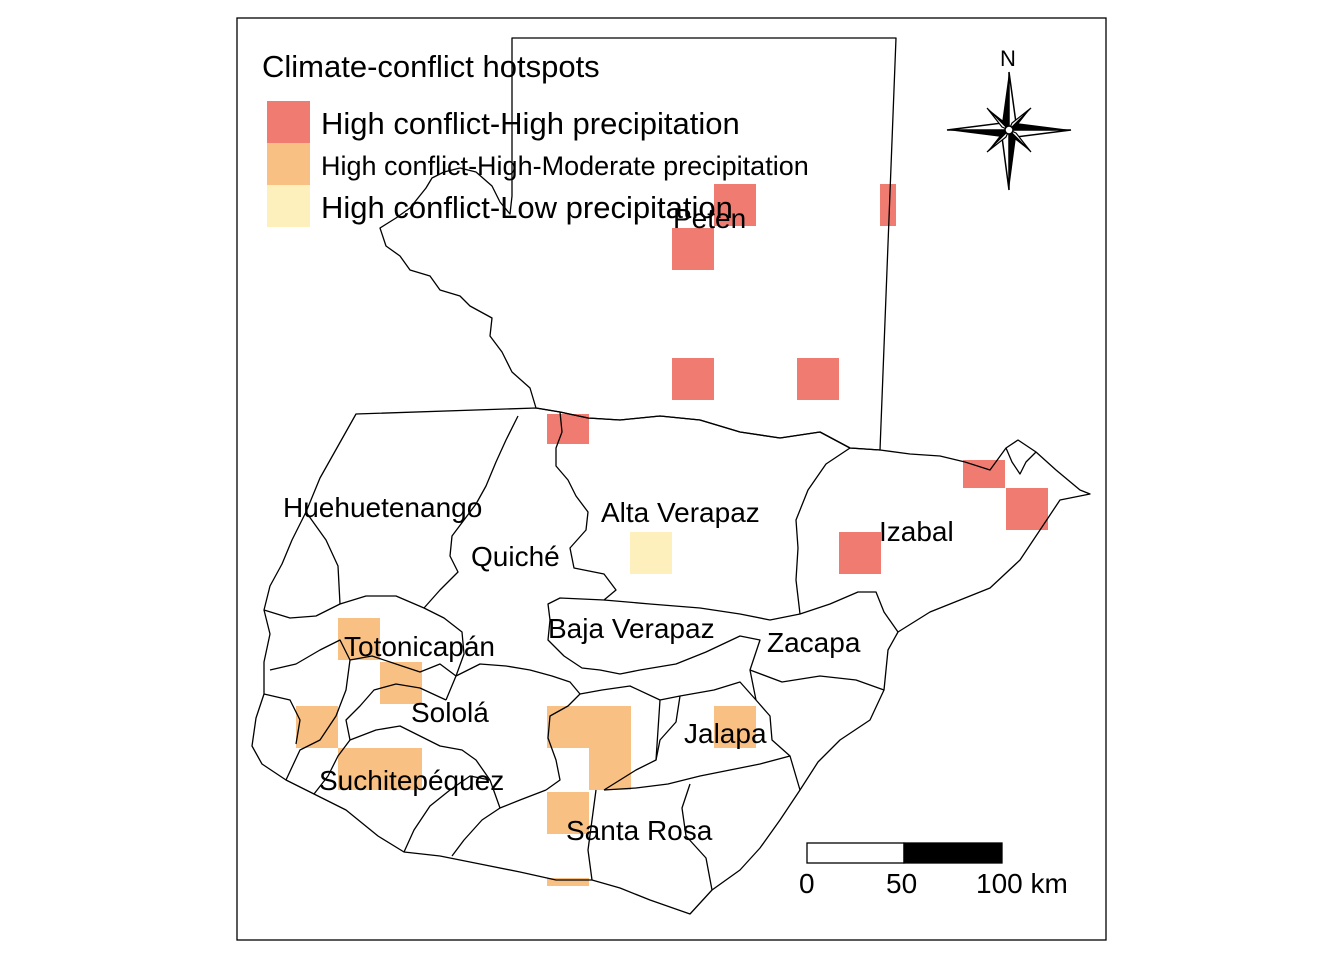 The height and width of the screenshot is (960, 1344). What do you see at coordinates (382, 507) in the screenshot?
I see `label-huehuetenango: Huehuetenango` at bounding box center [382, 507].